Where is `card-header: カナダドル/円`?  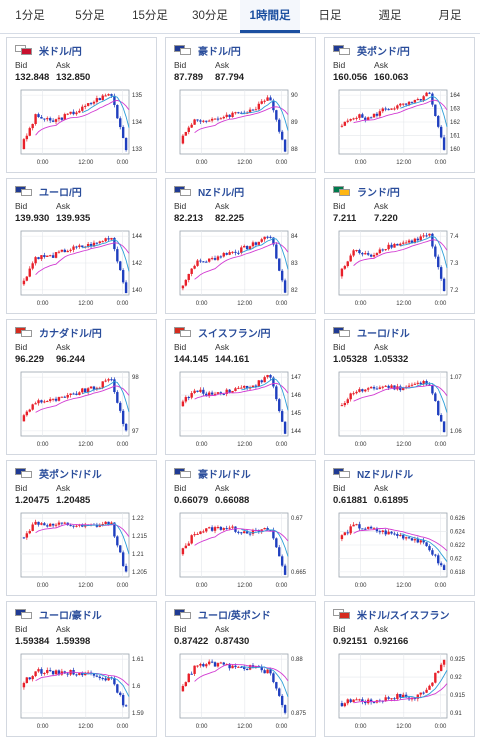
card-header: カナダドル/円 is located at coordinates (58, 333).